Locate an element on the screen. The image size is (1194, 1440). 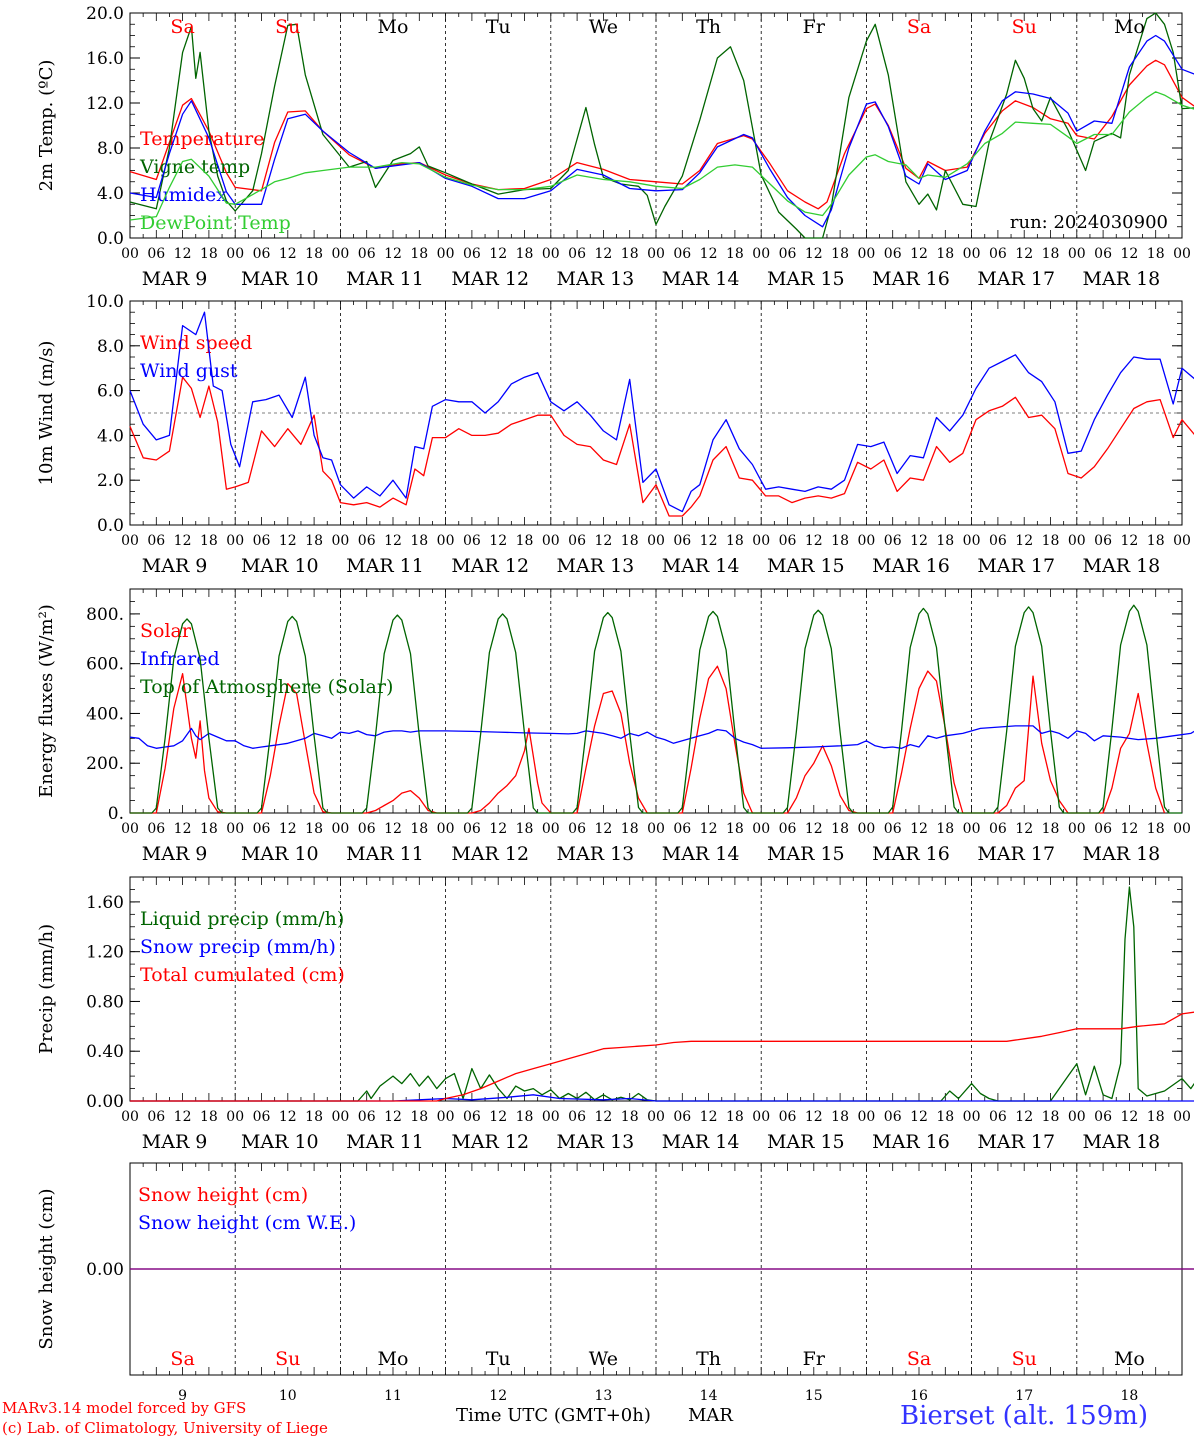
y-tick-label: 4.0 is located at coordinates (110, 436).